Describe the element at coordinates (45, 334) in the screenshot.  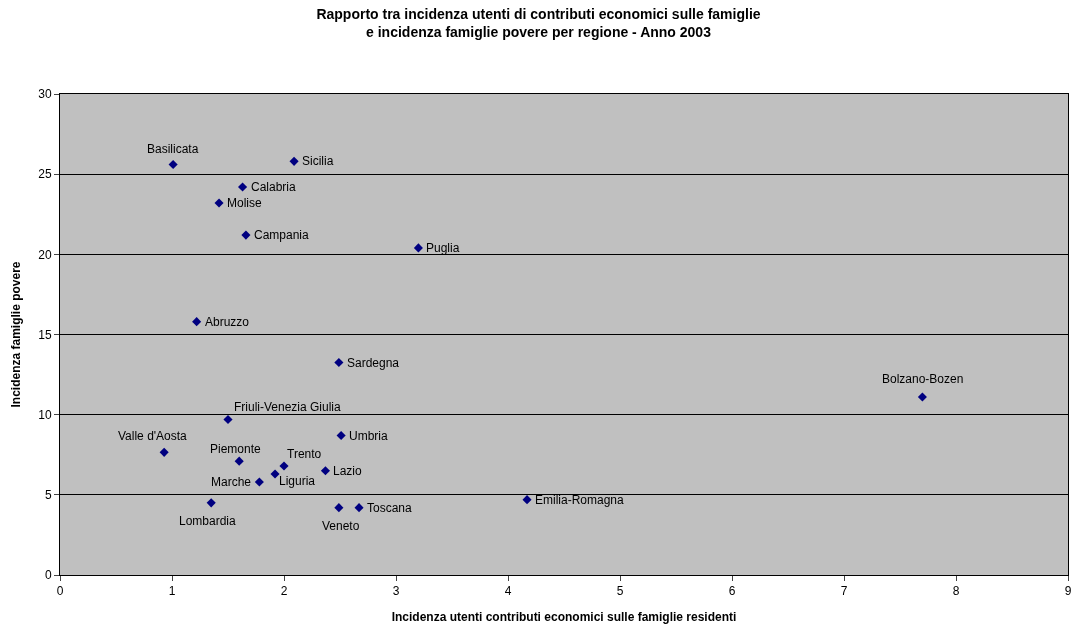
I see `y-tick-label: 15` at that location.